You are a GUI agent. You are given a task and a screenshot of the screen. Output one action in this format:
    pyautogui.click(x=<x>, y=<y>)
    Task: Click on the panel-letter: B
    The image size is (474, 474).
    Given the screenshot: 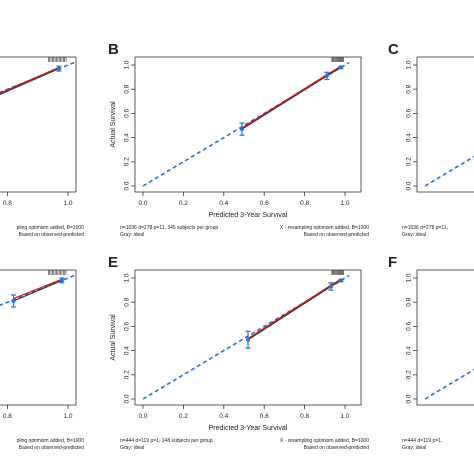 What is the action you would take?
    pyautogui.click(x=113, y=49)
    